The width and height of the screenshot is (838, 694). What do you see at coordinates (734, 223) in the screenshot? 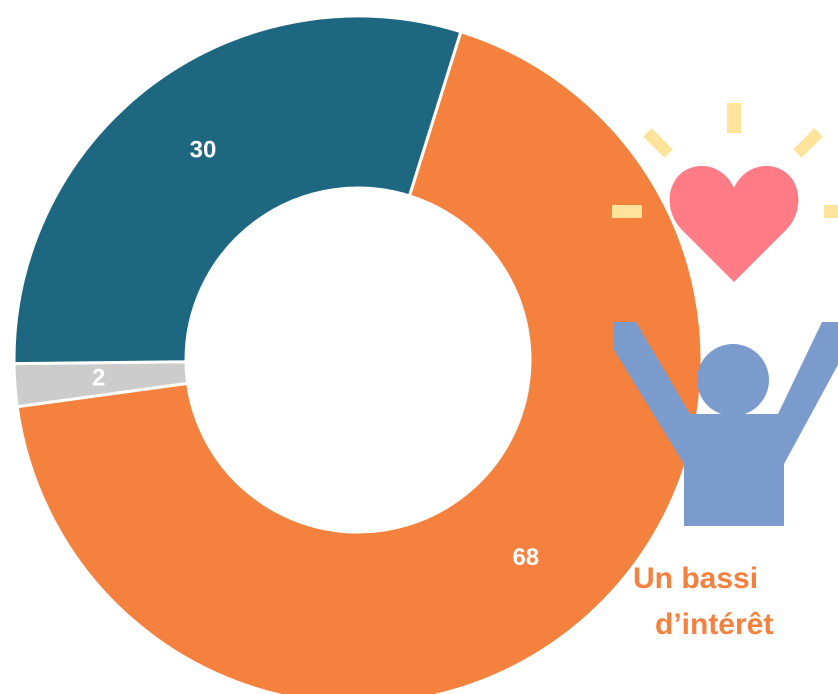
I see `heart` at bounding box center [734, 223].